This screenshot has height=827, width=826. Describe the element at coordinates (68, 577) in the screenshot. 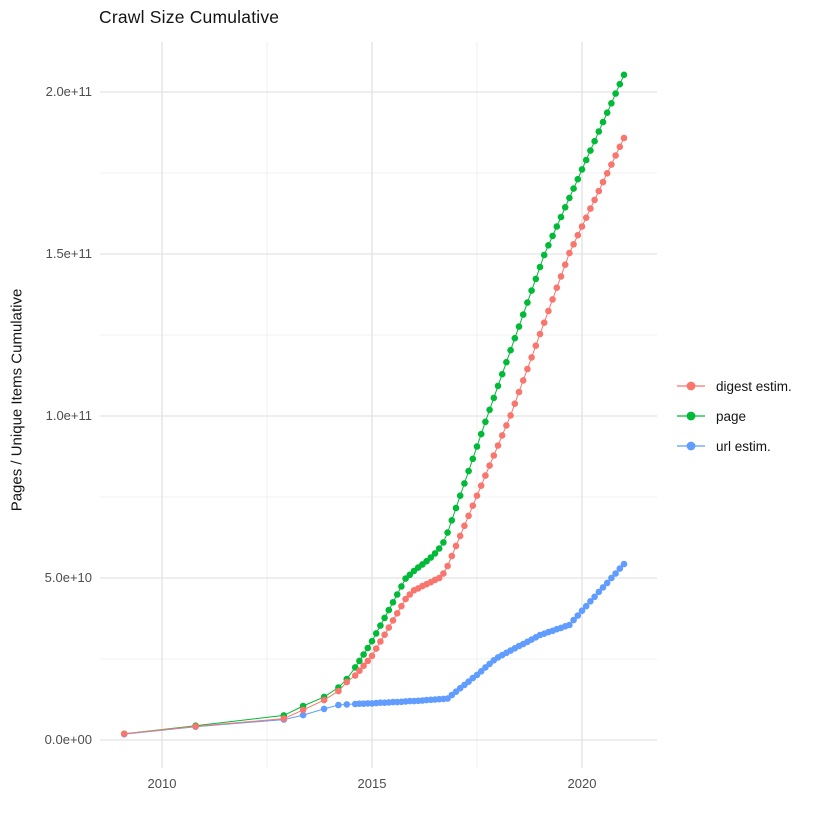

I see `y-tick-label: 5.0e+10` at that location.